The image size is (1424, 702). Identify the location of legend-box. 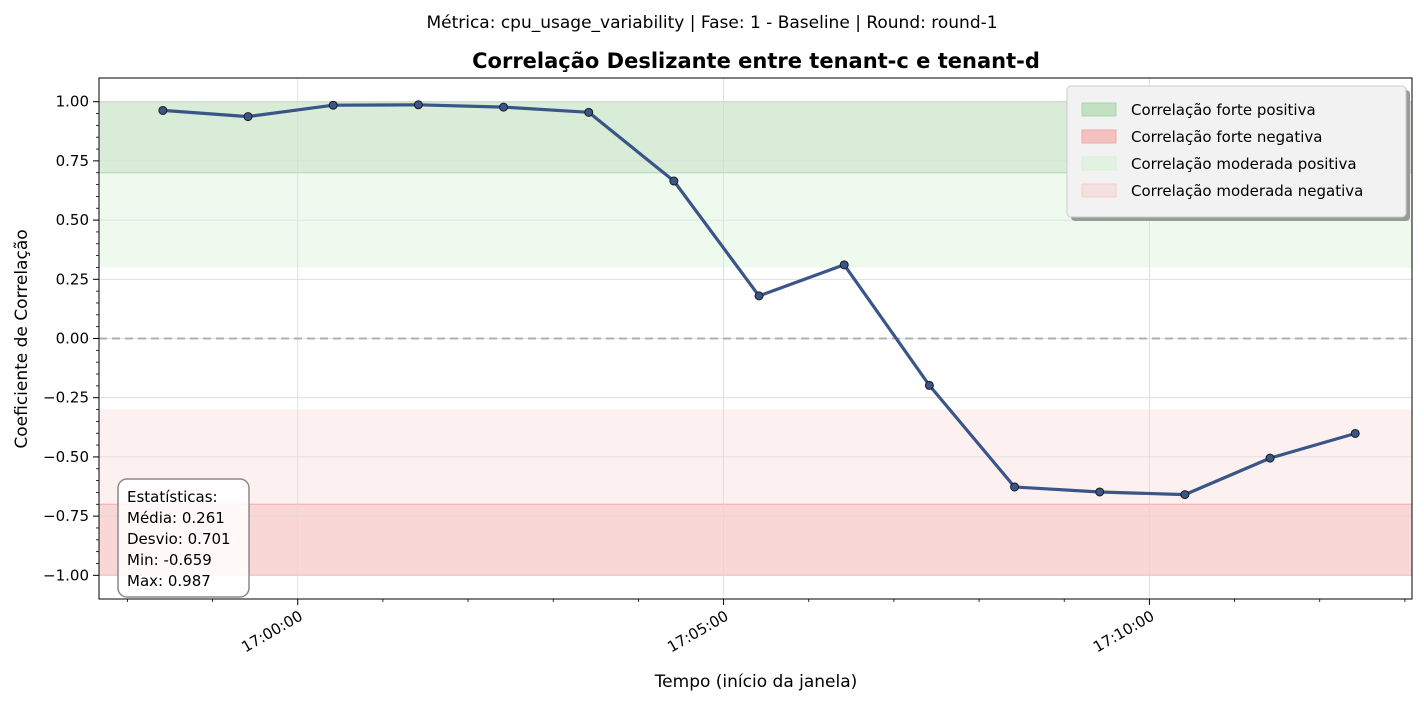
(1236, 151).